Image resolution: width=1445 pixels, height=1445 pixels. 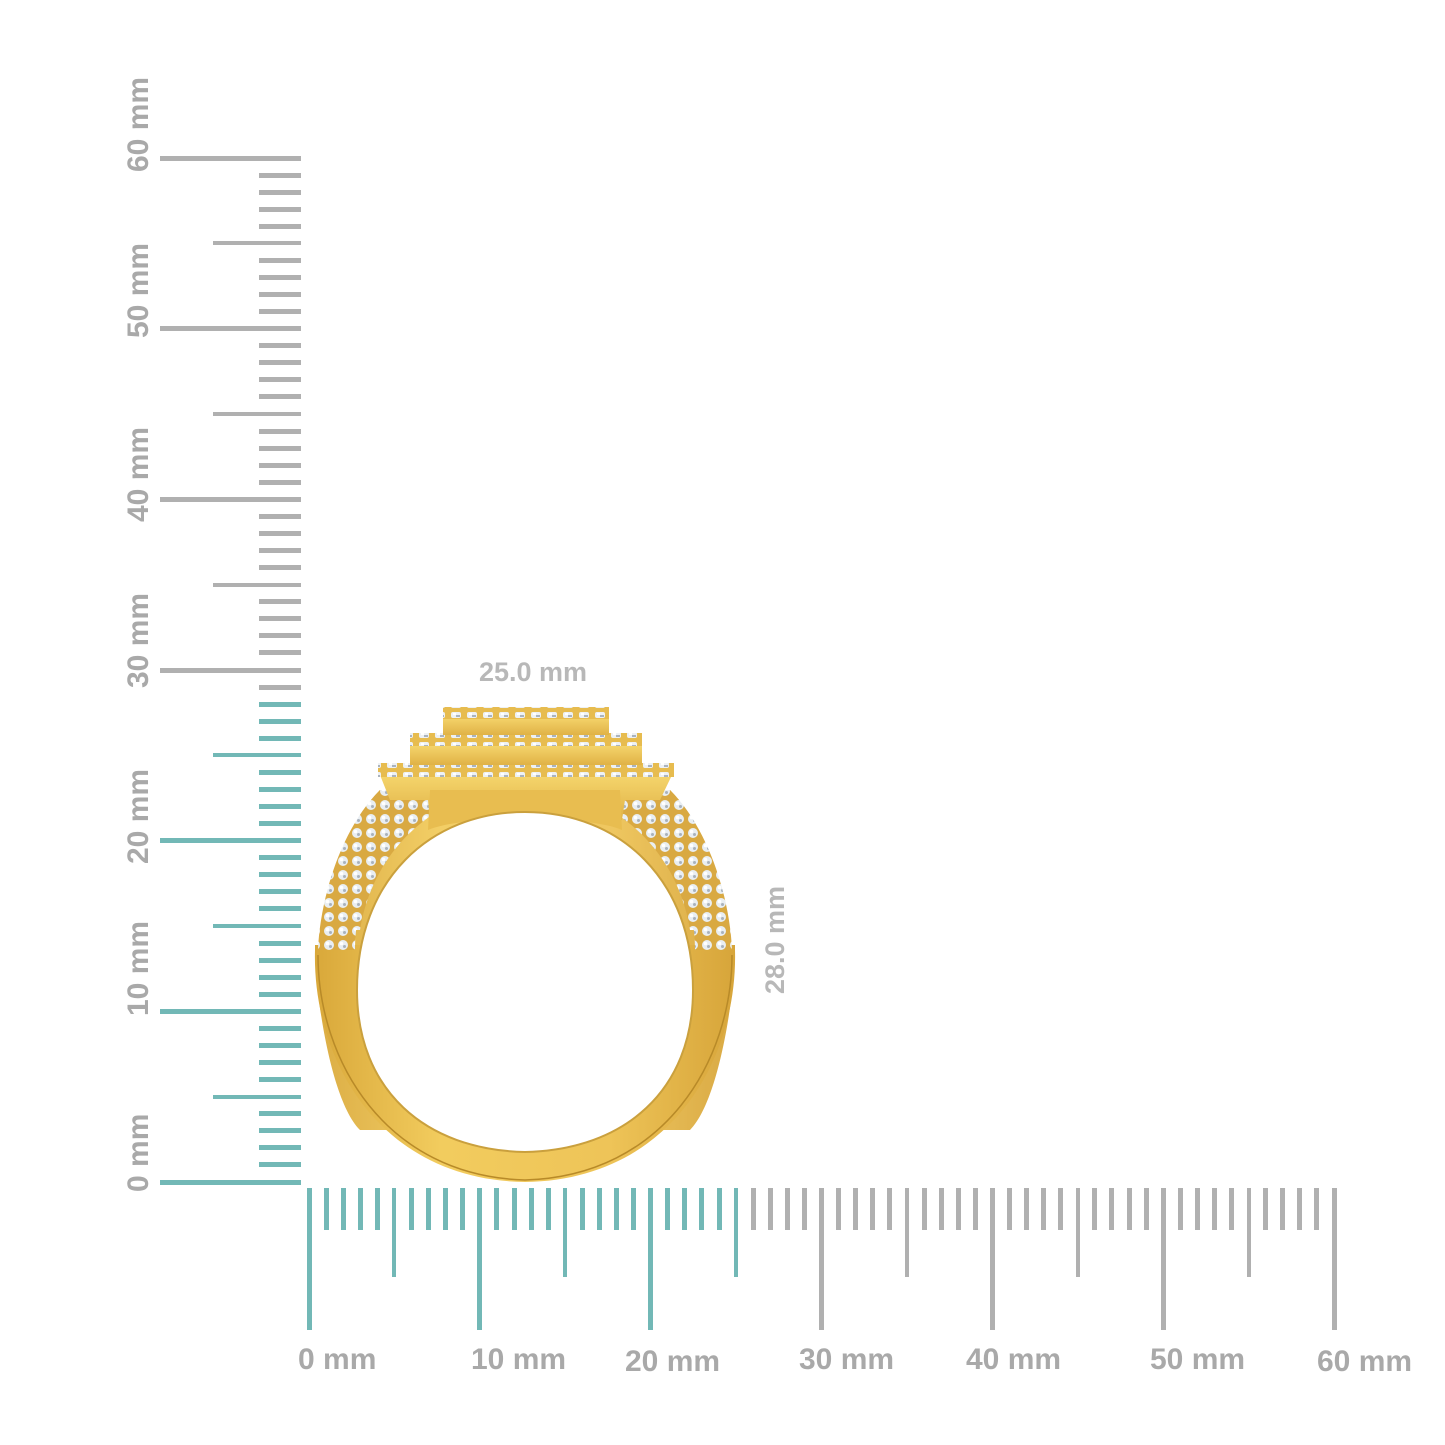 What do you see at coordinates (1365, 1361) in the screenshot?
I see `horizontal-label-60: 60 mm` at bounding box center [1365, 1361].